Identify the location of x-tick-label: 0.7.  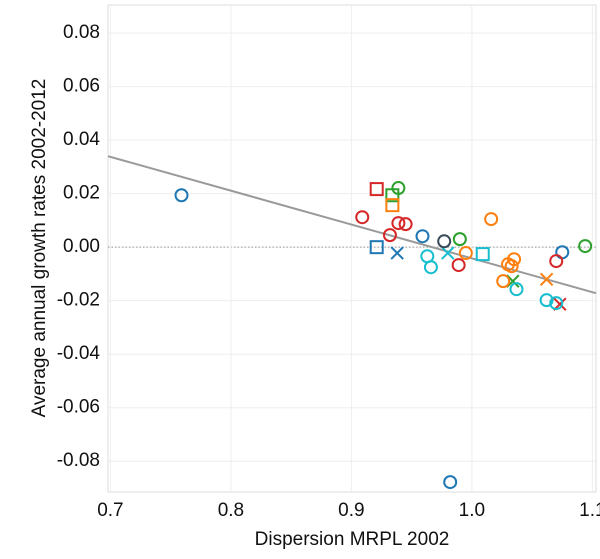
(110, 510).